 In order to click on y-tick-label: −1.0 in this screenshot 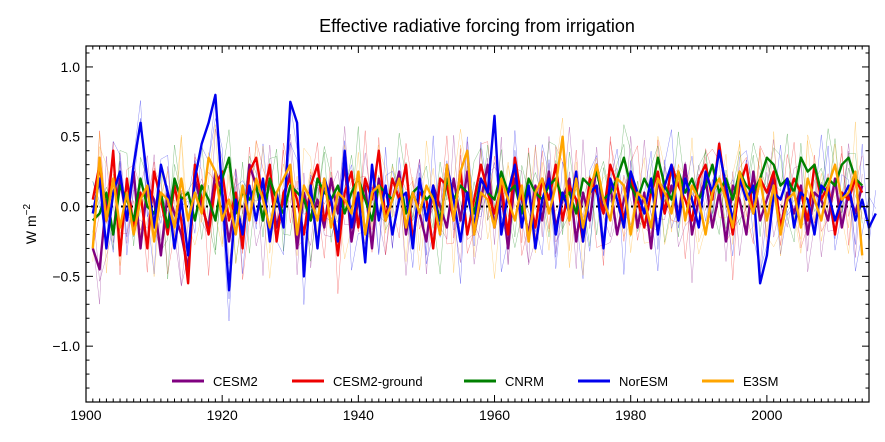, I will do `click(66, 346)`.